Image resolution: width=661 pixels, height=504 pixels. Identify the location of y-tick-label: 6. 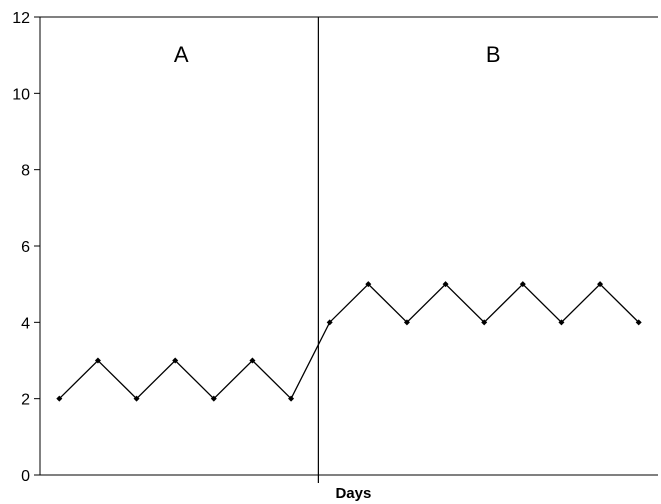
(25, 247).